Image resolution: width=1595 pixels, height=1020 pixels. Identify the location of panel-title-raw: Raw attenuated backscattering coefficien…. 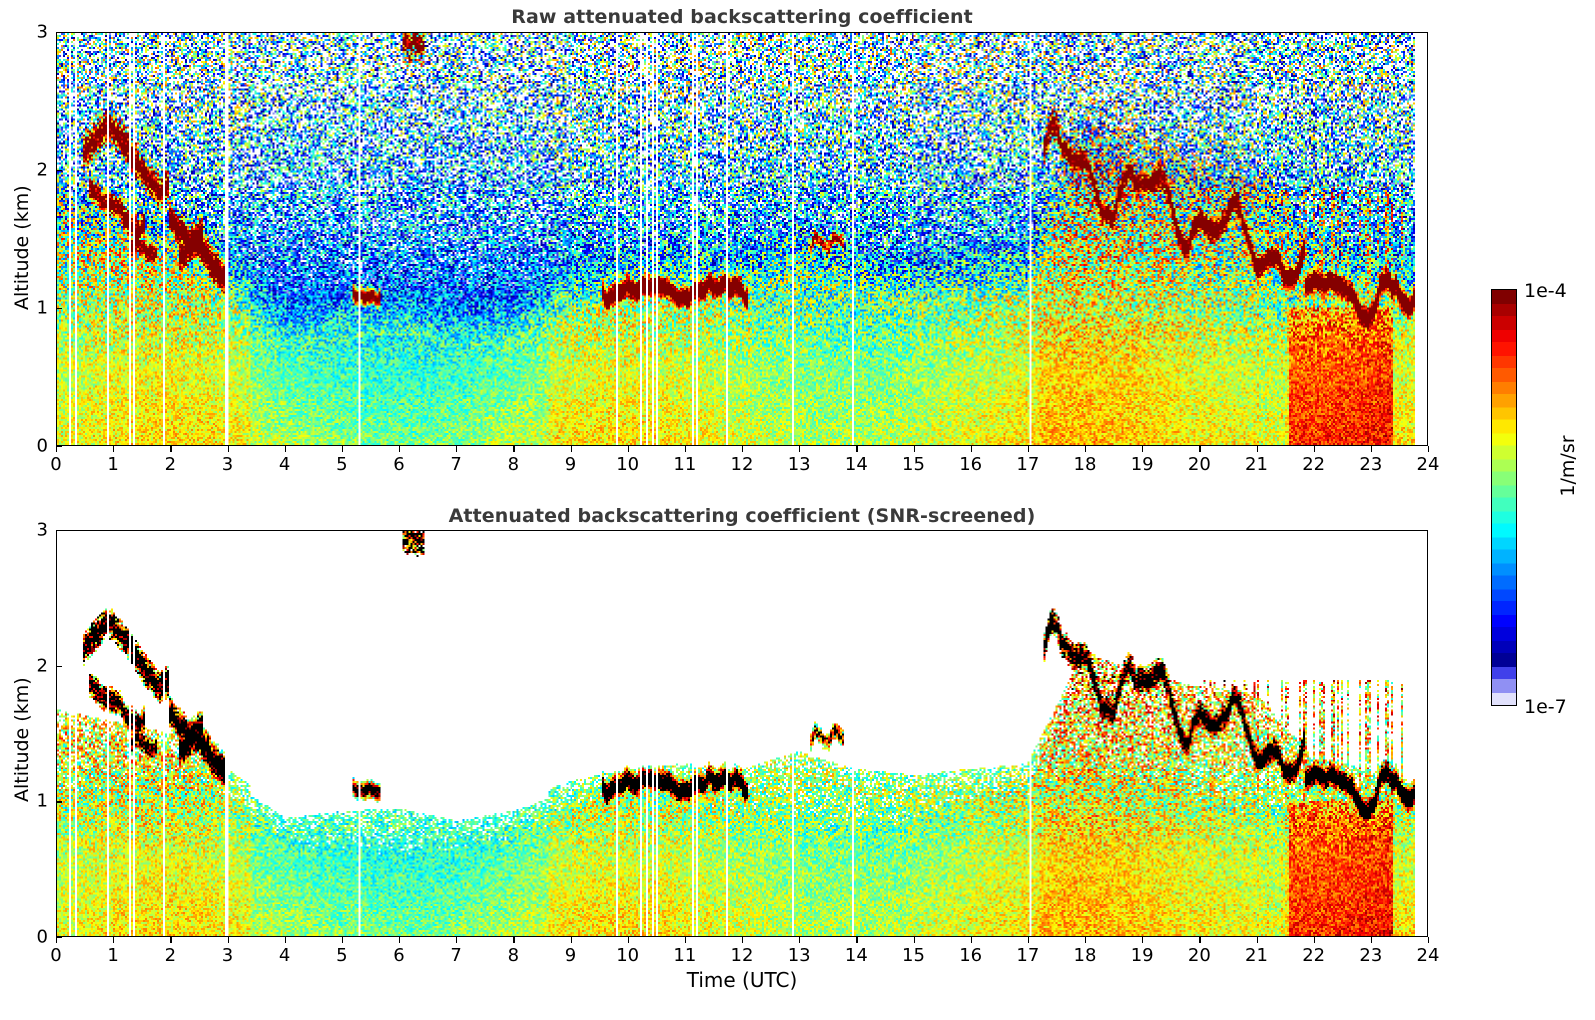
(742, 17).